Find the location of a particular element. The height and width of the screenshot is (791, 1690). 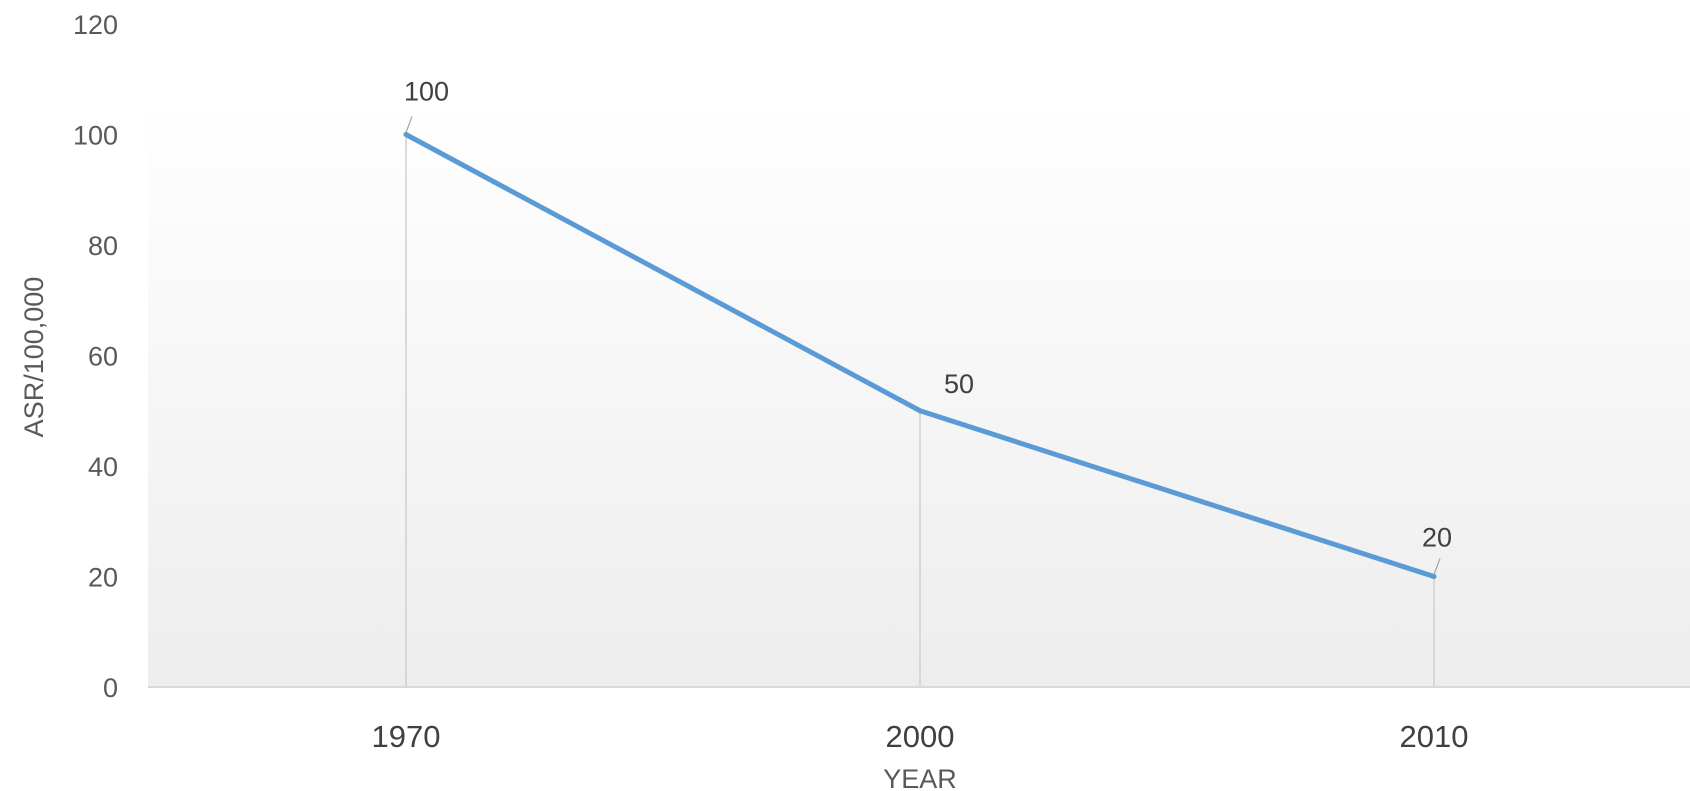

y-tick-labels: 0 20 40 60 80 100 120 is located at coordinates (95, 356).